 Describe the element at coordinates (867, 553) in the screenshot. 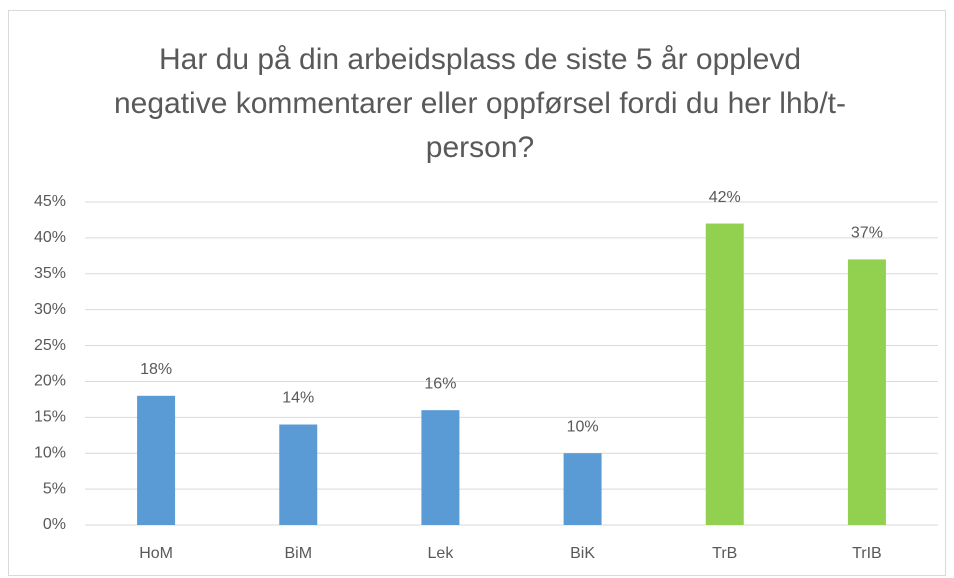

I see `x-tick-label: TrIB` at that location.